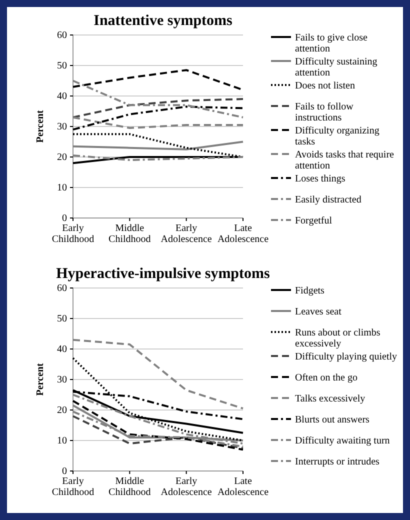 The width and height of the screenshot is (410, 520). Describe the element at coordinates (337, 137) in the screenshot. I see `legend-label: Difficulty organizing tasks` at that location.